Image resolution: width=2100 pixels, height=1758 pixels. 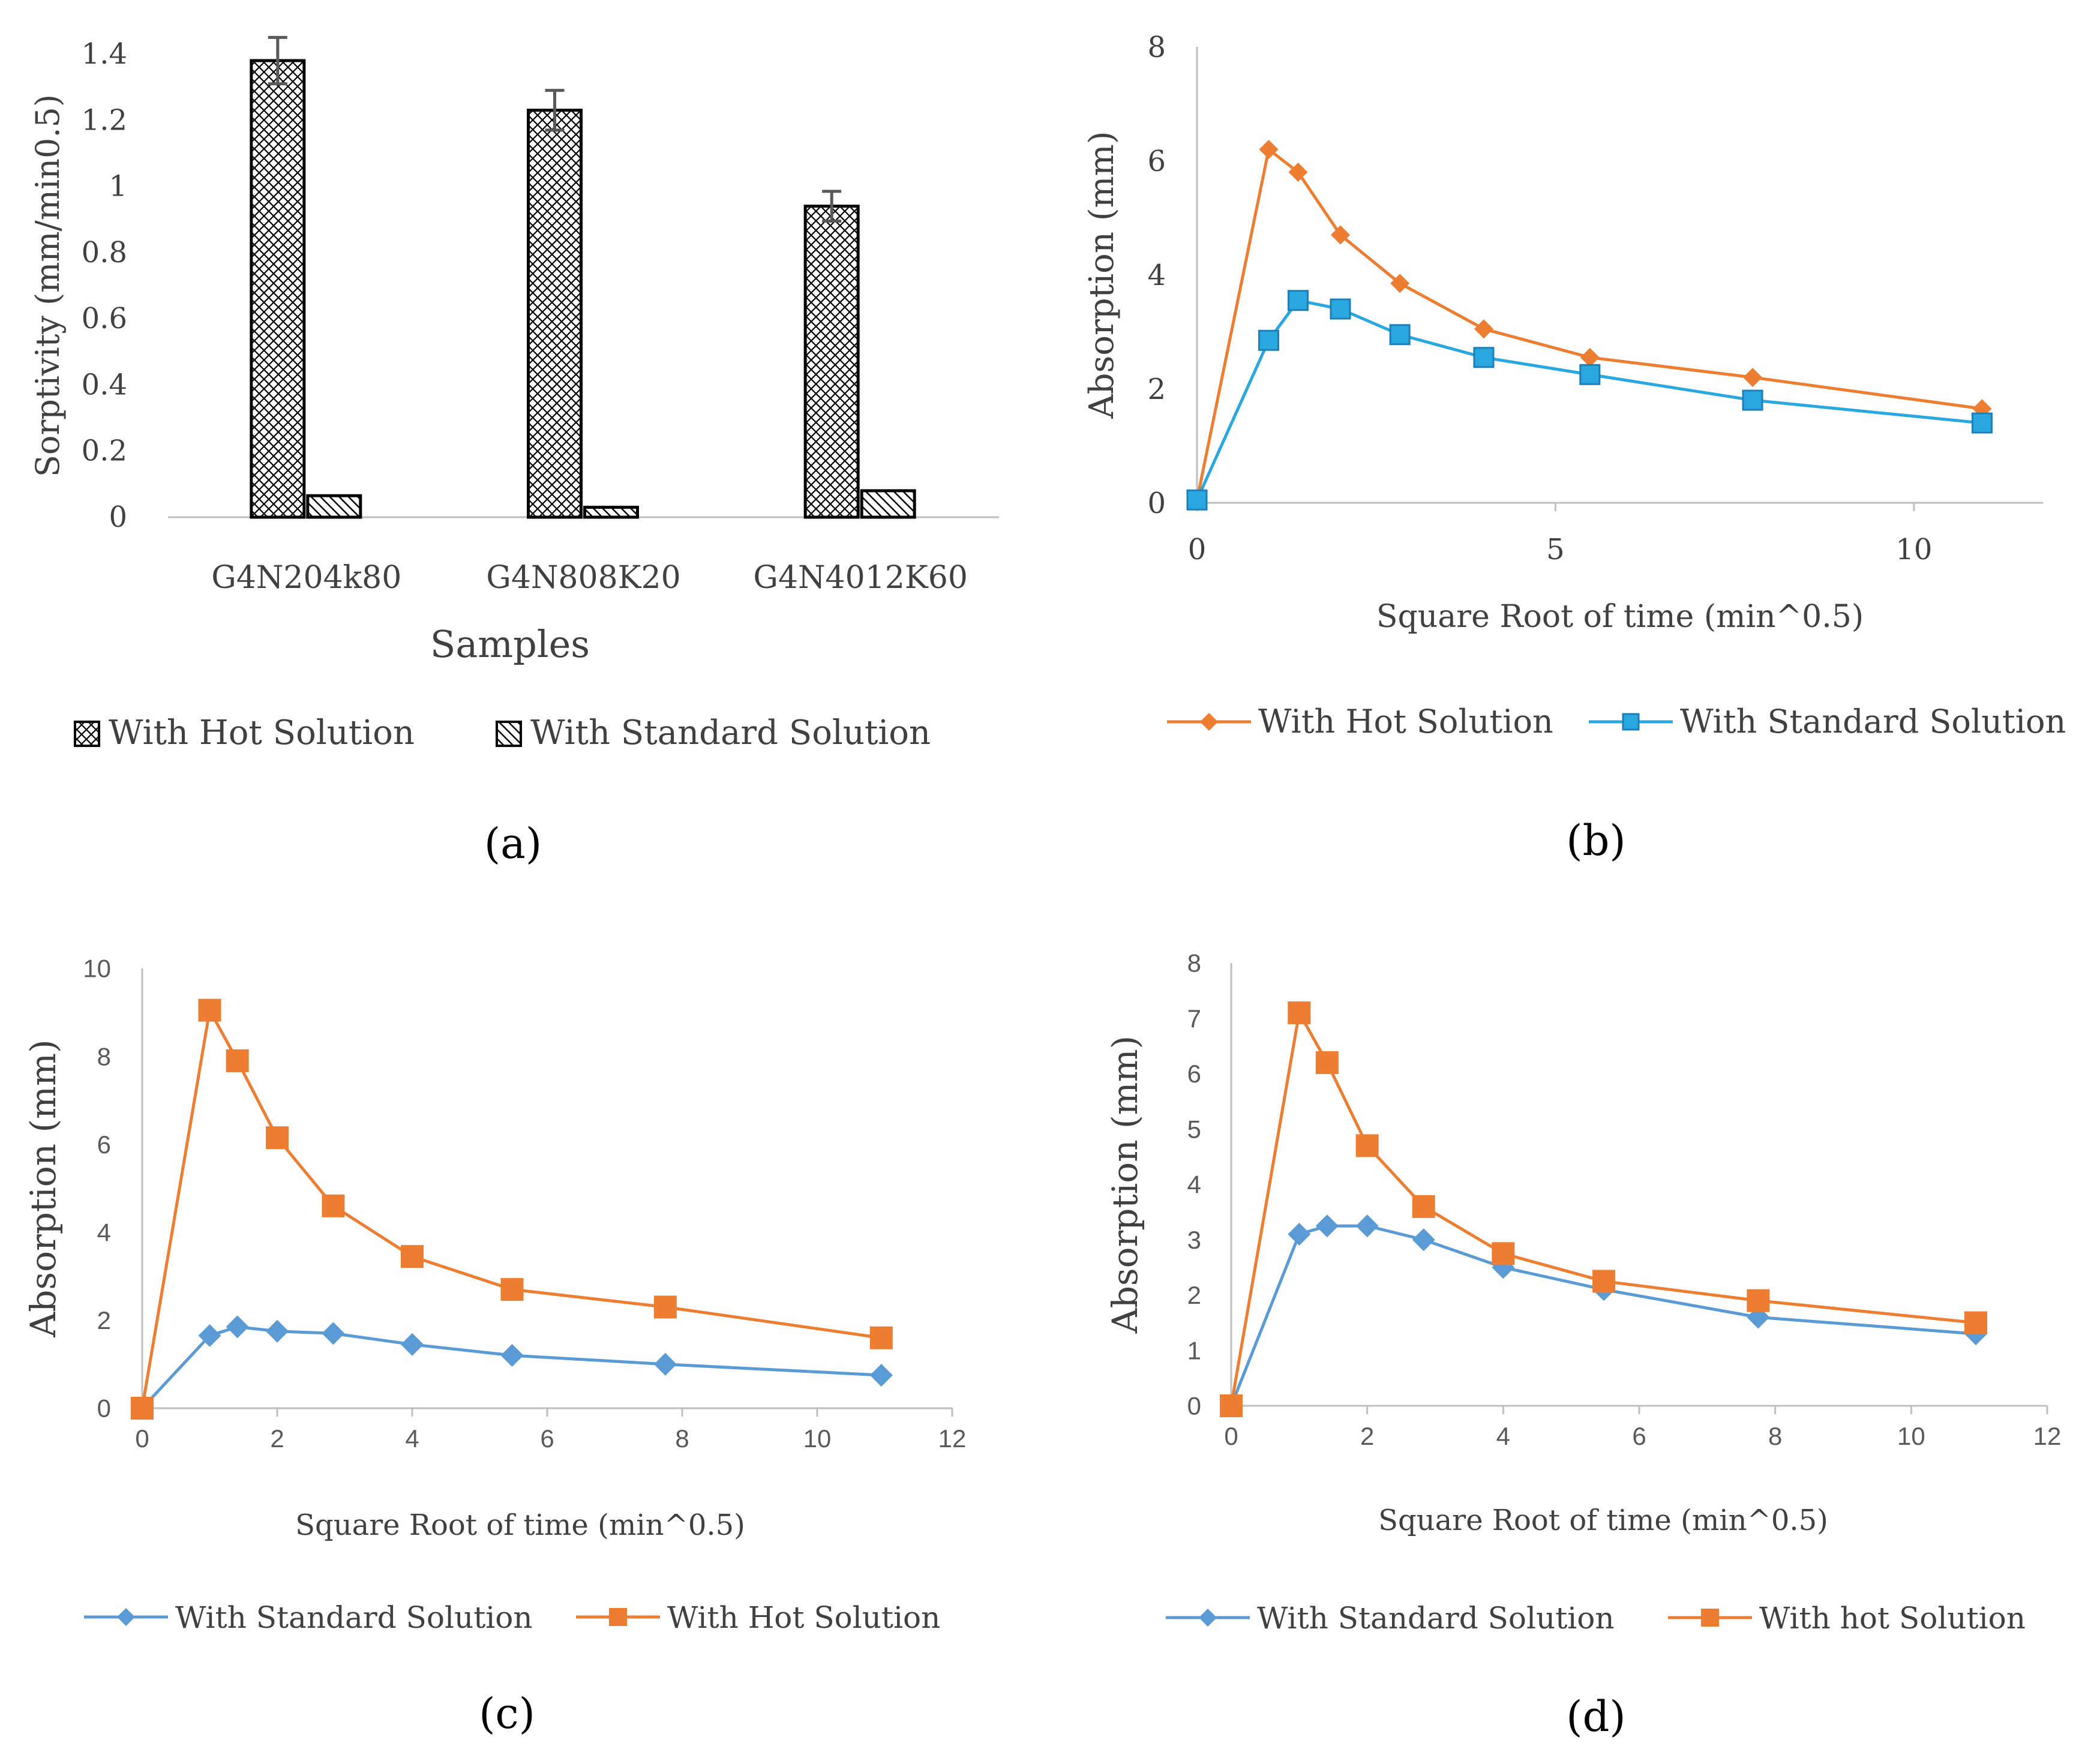 What do you see at coordinates (105, 318) in the screenshot?
I see `y-tick-label: 0.6` at bounding box center [105, 318].